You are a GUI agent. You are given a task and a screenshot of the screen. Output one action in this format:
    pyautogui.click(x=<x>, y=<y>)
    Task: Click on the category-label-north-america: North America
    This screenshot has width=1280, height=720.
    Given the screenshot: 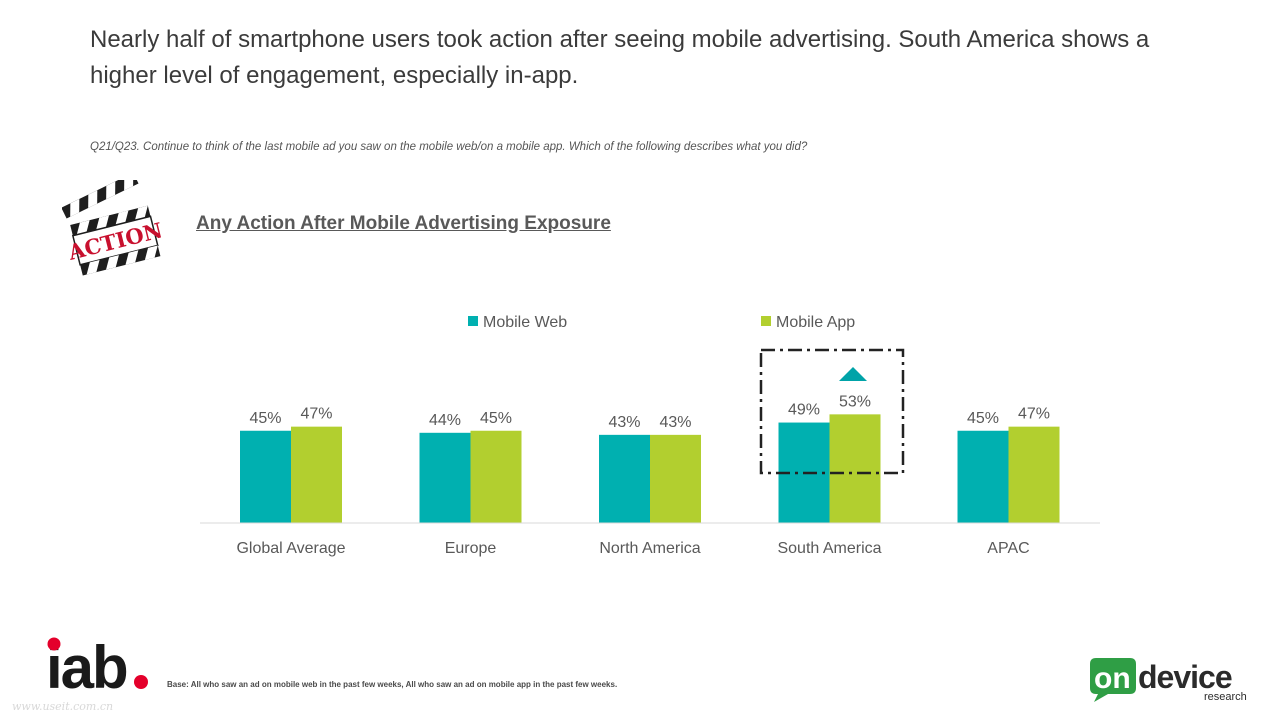 What is the action you would take?
    pyautogui.click(x=649, y=548)
    